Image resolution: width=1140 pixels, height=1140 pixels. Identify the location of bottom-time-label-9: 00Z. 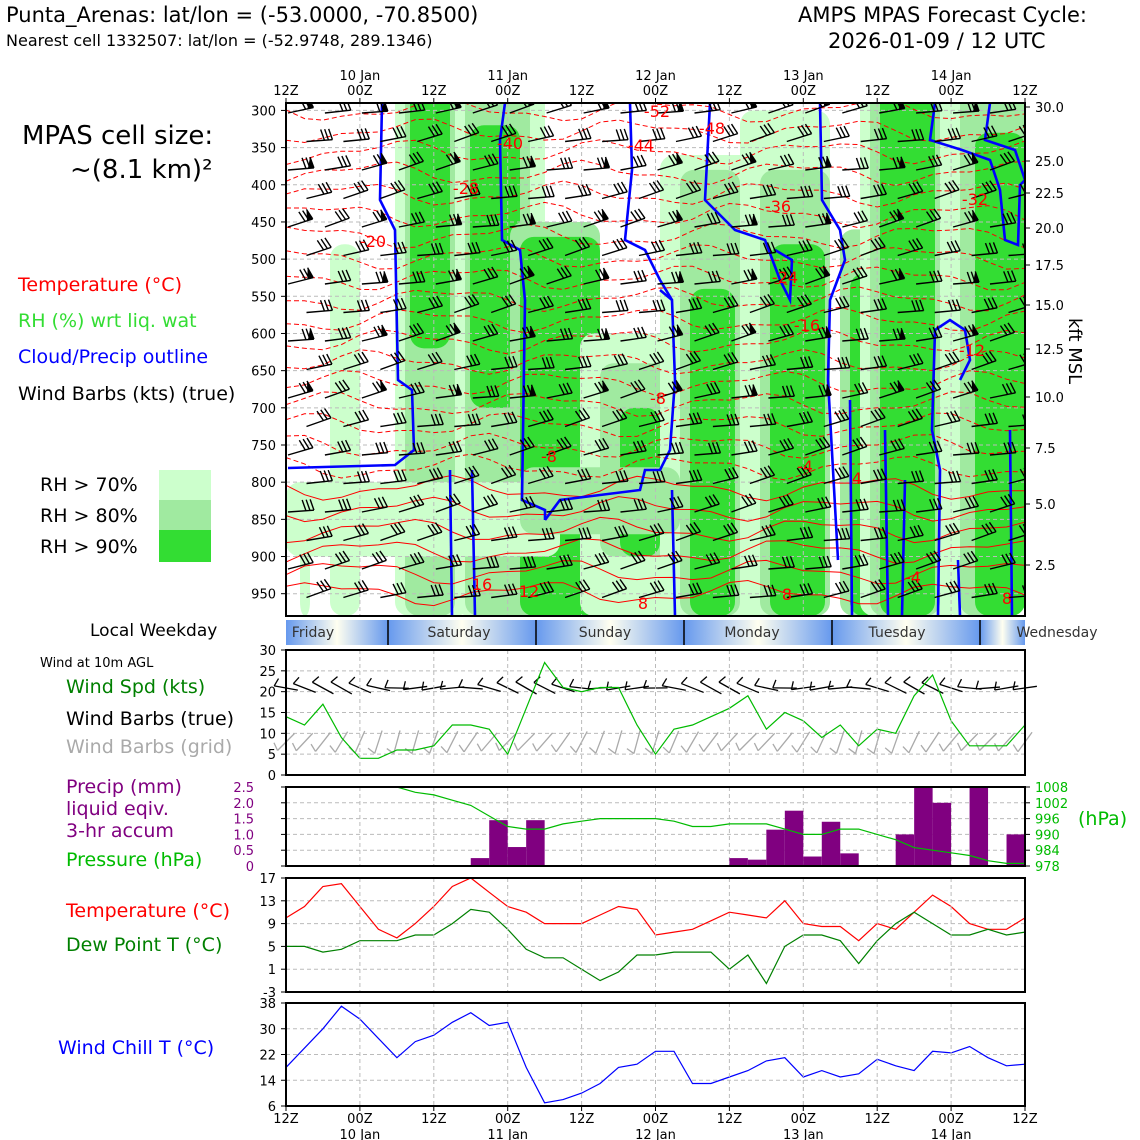
(951, 1119).